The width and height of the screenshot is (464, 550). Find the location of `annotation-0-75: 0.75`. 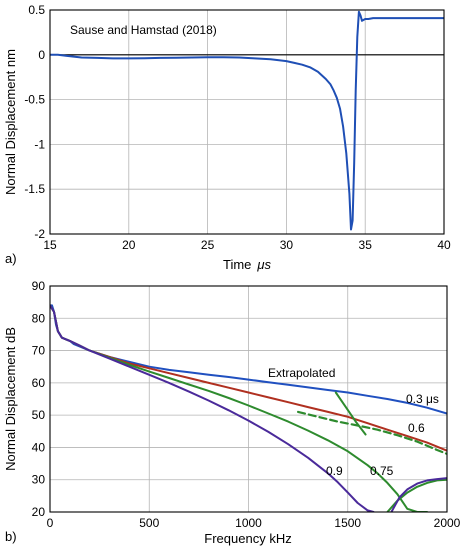

annotation-0-75: 0.75 is located at coordinates (382, 471).